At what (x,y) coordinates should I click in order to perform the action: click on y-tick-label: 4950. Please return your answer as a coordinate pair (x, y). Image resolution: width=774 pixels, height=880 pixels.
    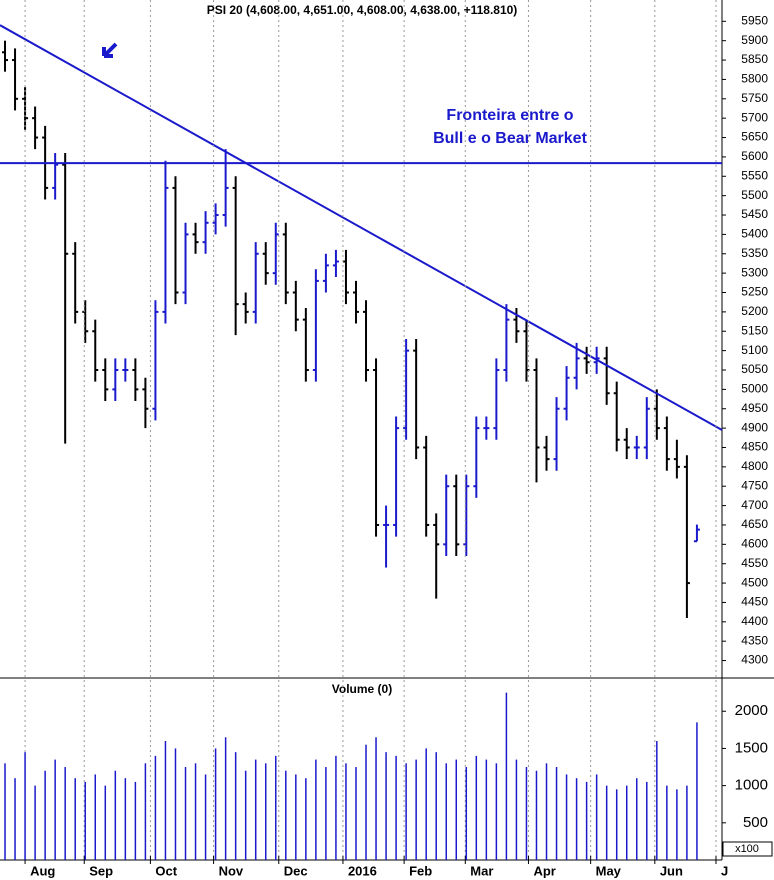
    Looking at the image, I should click on (754, 408).